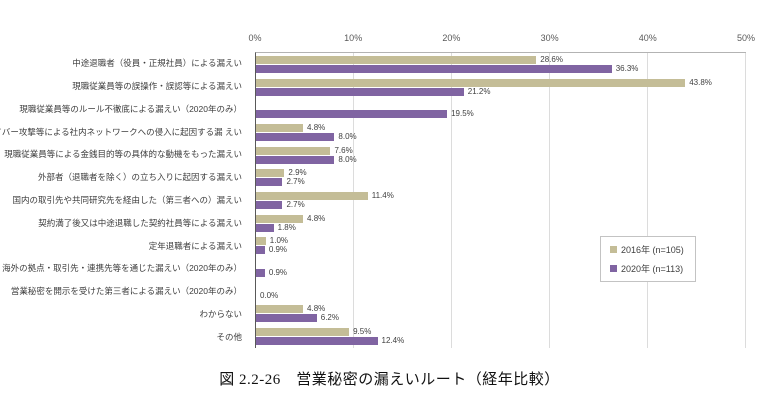 The height and width of the screenshot is (404, 779). Describe the element at coordinates (501, 332) in the screenshot. I see `bar-line: 9.5%` at that location.